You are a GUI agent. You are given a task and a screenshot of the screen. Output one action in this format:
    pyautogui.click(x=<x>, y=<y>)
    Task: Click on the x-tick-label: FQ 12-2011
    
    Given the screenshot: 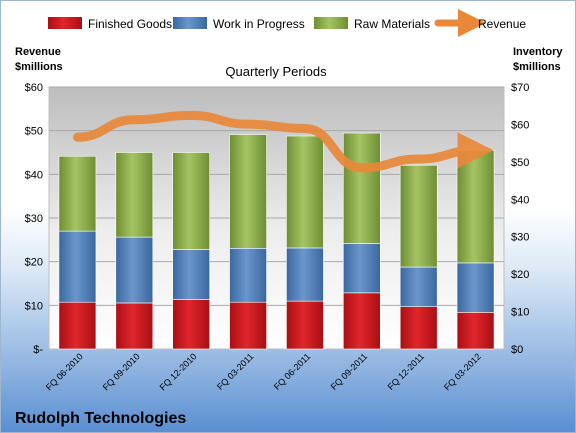 What is the action you would take?
    pyautogui.click(x=406, y=371)
    